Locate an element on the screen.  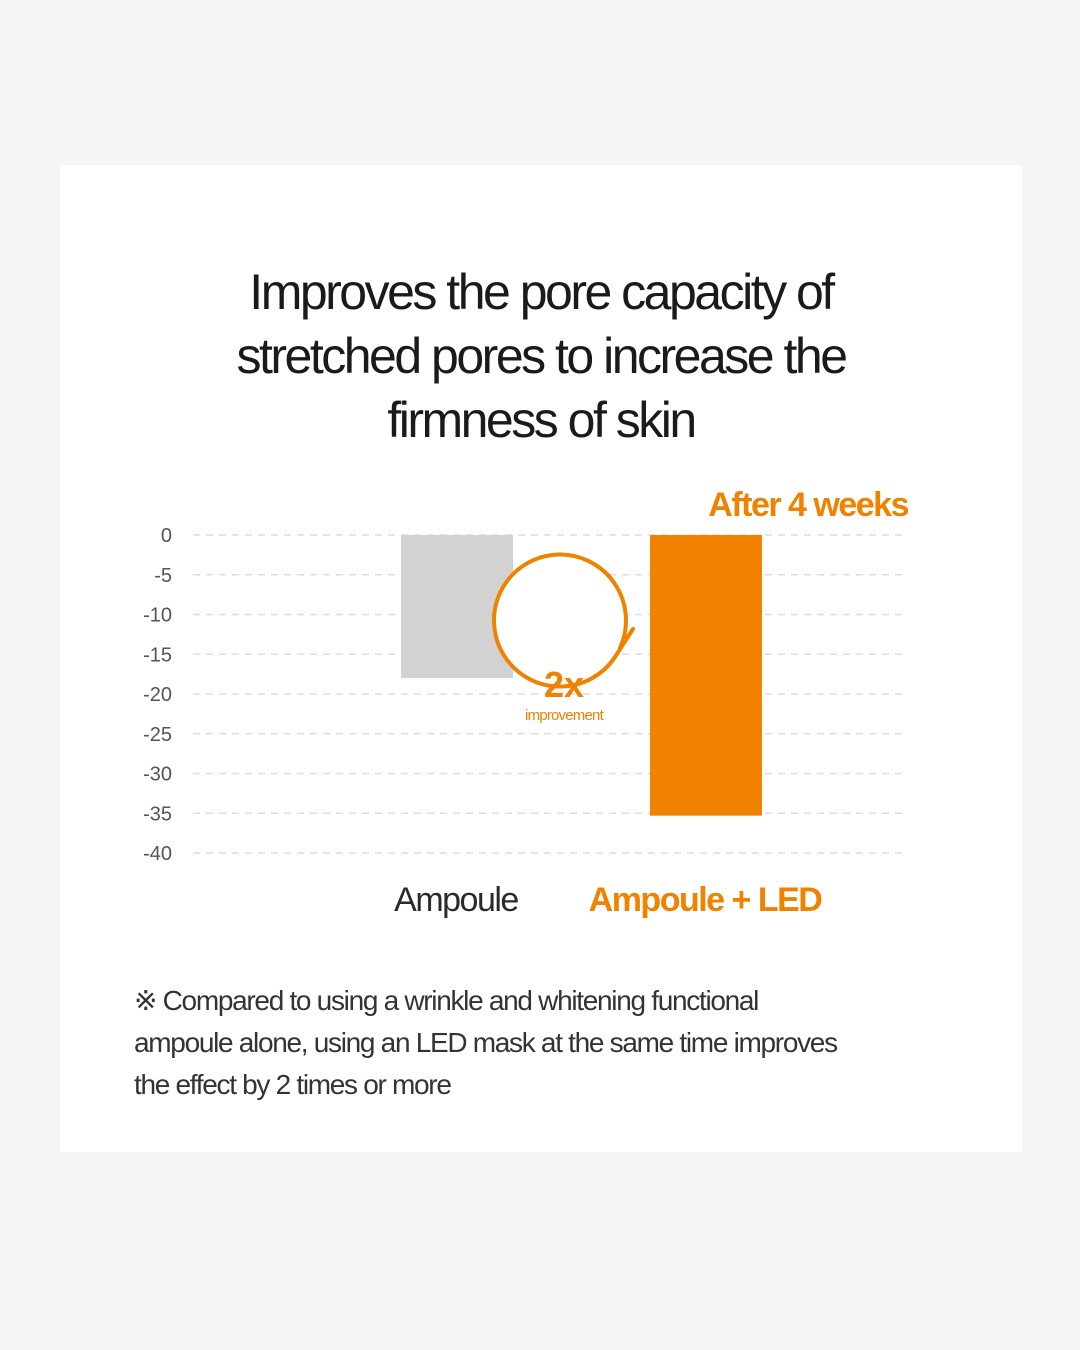
title-line-1: Improves the pore capacity of is located at coordinates (542, 292).